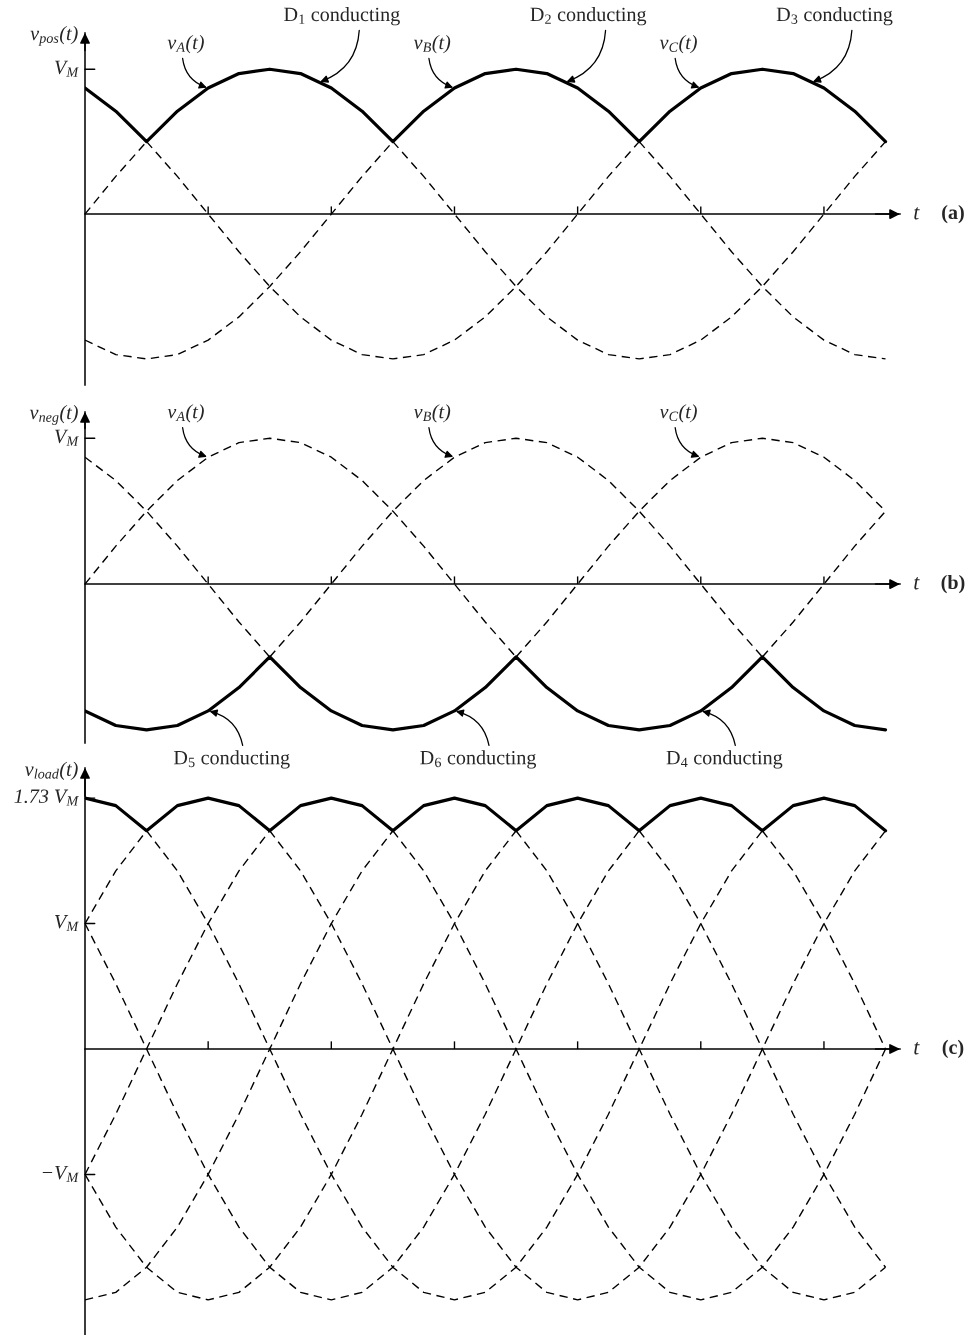  What do you see at coordinates (51, 770) in the screenshot?
I see `y-axis-title: v$_{load}$(t)` at bounding box center [51, 770].